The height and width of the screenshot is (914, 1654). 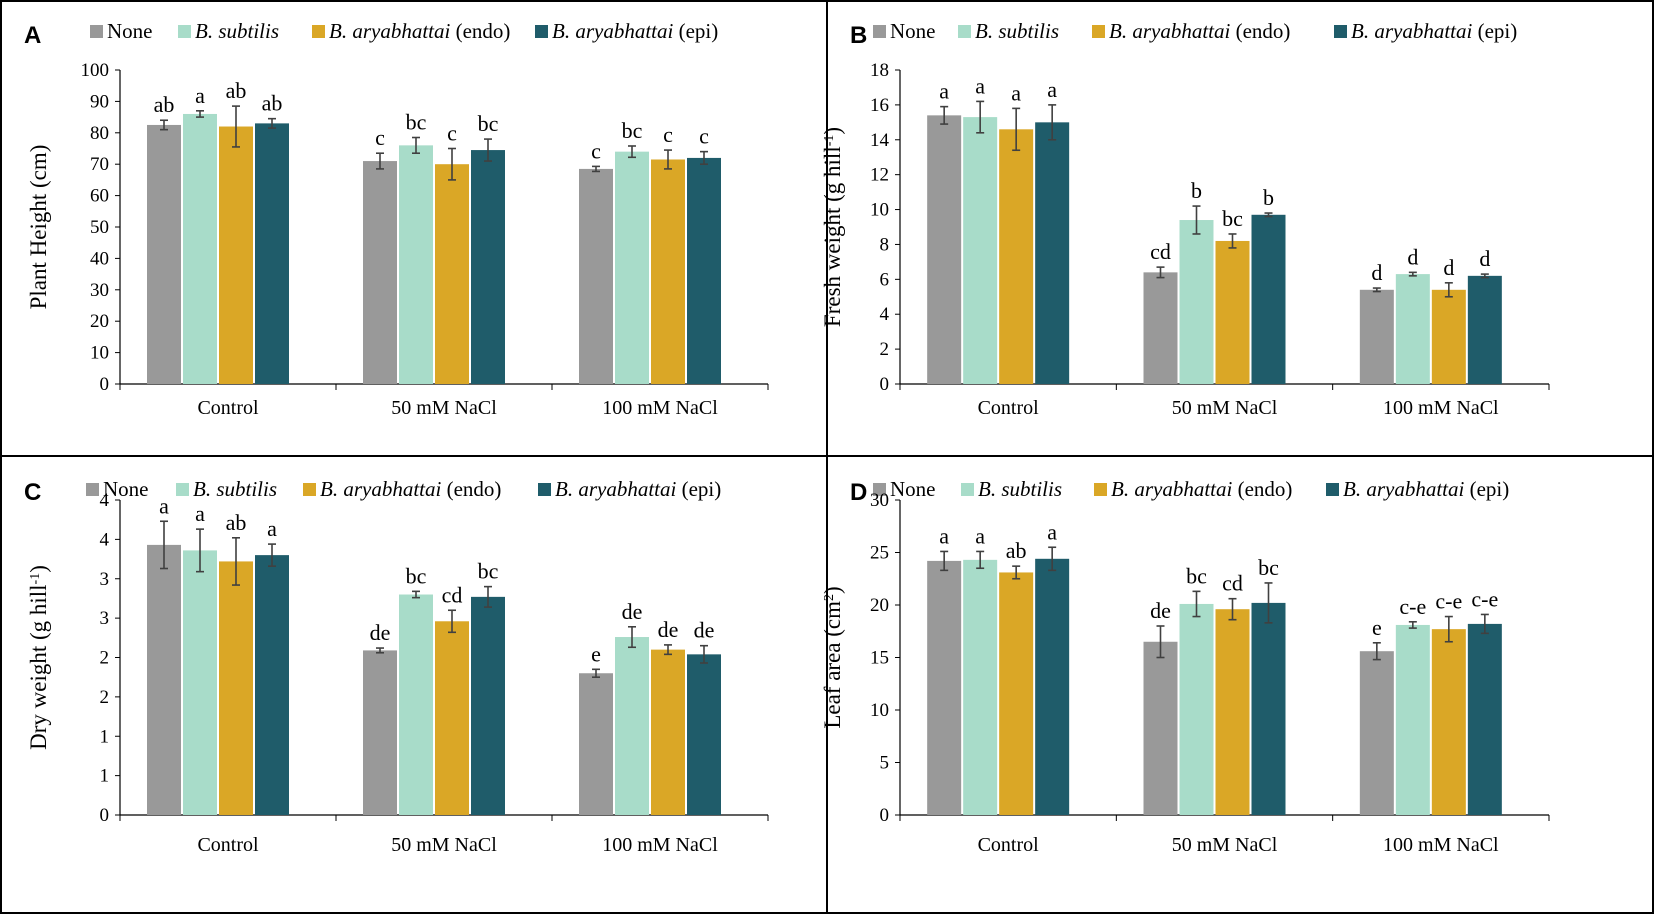 I want to click on legend-species: None, so click(x=913, y=489).